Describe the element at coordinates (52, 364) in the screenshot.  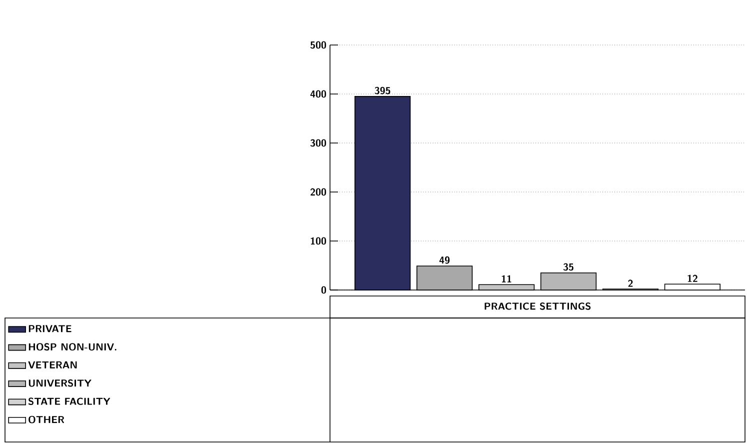
I see `legend-label: VETERAN` at that location.